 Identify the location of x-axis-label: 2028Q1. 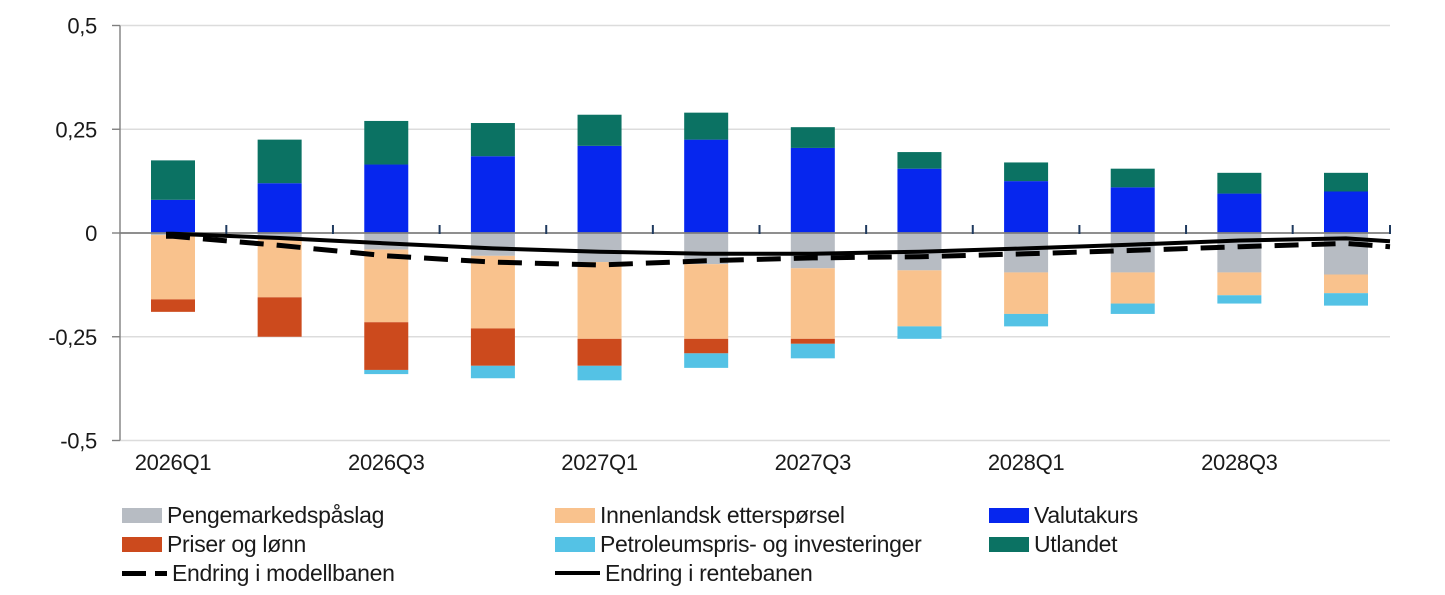
(1026, 462).